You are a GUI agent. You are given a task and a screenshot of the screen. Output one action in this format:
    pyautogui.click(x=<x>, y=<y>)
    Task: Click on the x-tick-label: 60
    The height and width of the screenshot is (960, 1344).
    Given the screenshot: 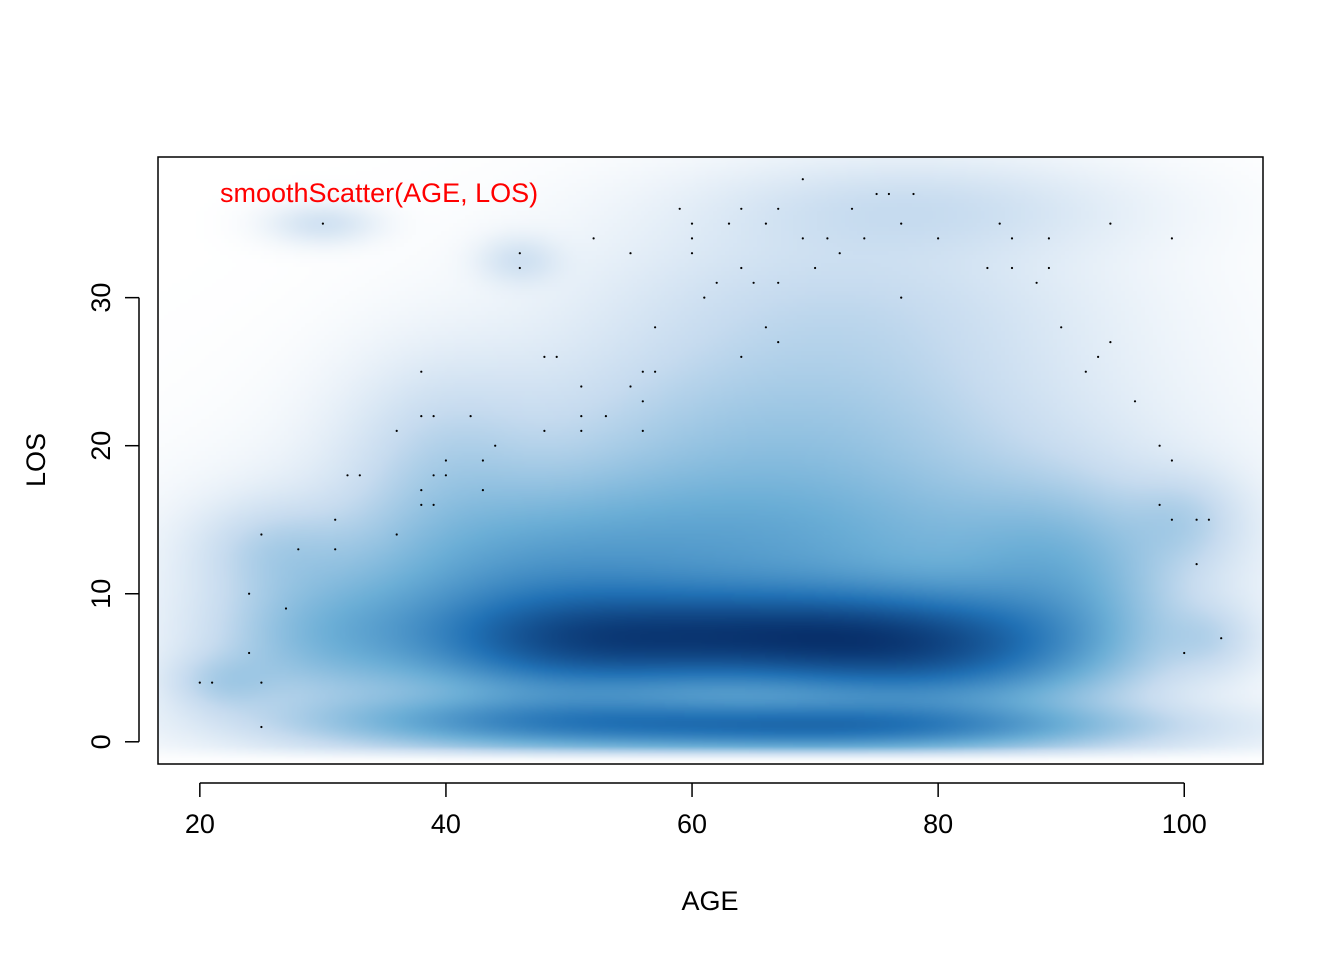 What is the action you would take?
    pyautogui.click(x=692, y=824)
    